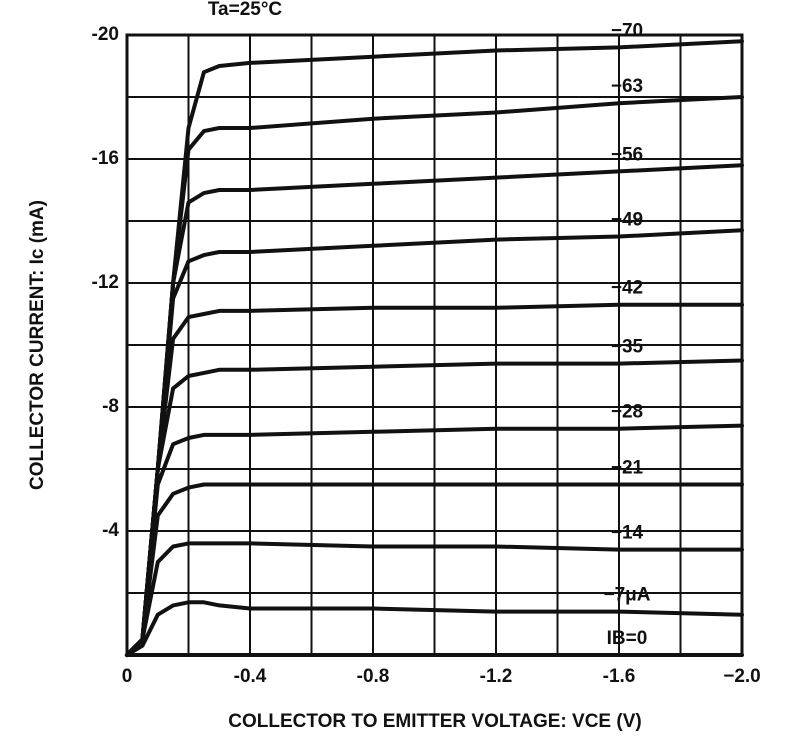 Image resolution: width=803 pixels, height=753 pixels. Describe the element at coordinates (627, 86) in the screenshot. I see `curve-label: −63` at that location.